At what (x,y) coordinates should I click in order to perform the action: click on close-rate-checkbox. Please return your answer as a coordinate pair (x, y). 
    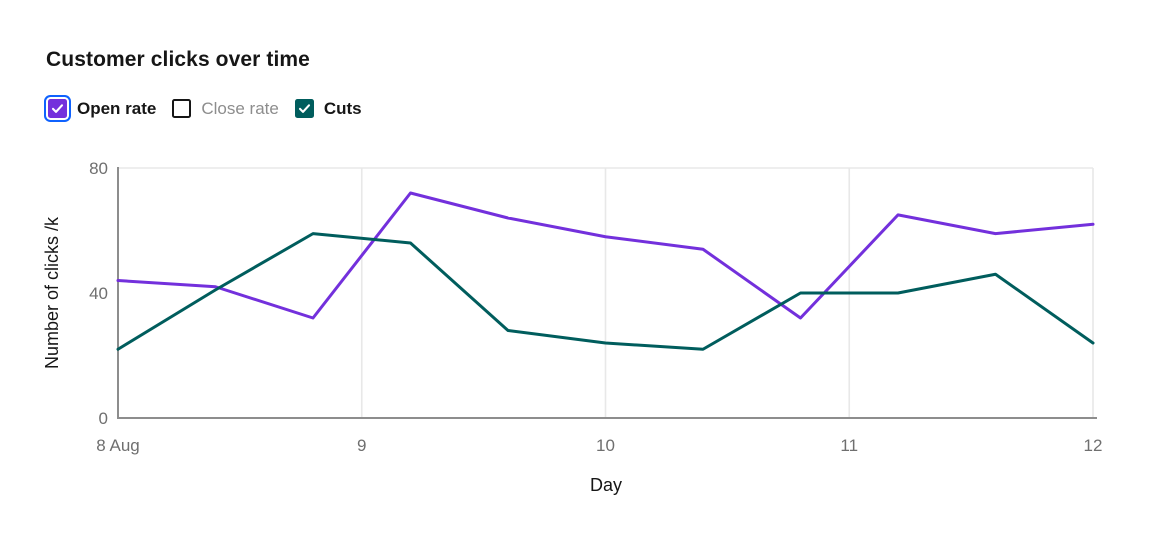
    Looking at the image, I should click on (182, 108).